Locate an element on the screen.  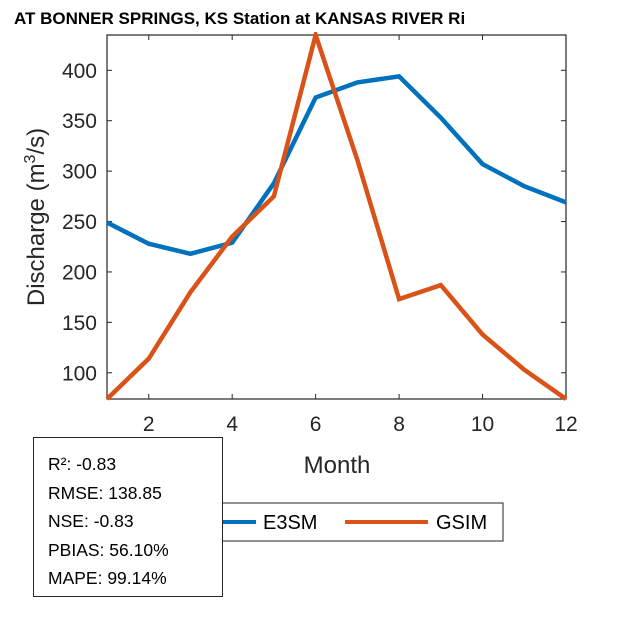
stat-mape: MAPE: 99.14% is located at coordinates (107, 578).